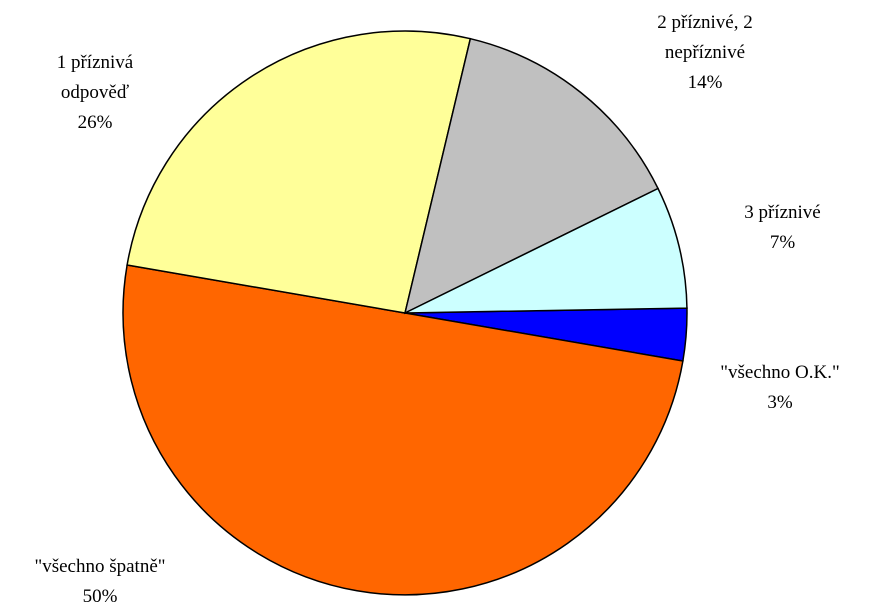 This screenshot has width=870, height=613. I want to click on category-label: 1 příznivá odpověď, so click(95, 77).